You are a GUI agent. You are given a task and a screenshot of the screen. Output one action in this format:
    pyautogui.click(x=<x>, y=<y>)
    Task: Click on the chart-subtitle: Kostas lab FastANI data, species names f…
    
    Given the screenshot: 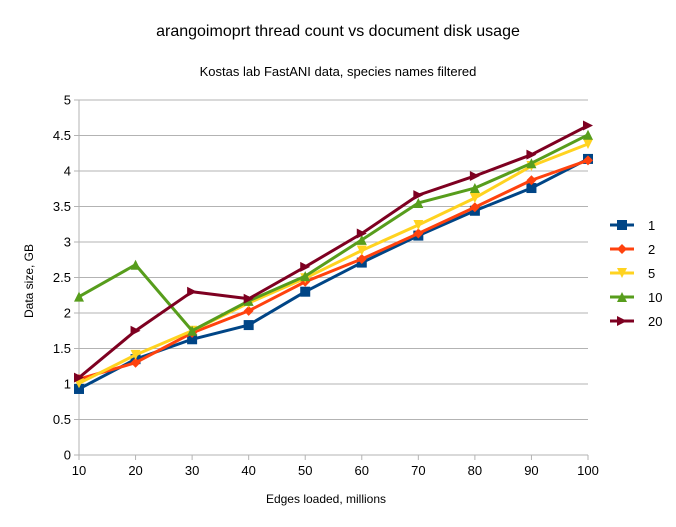 What is the action you would take?
    pyautogui.click(x=338, y=71)
    